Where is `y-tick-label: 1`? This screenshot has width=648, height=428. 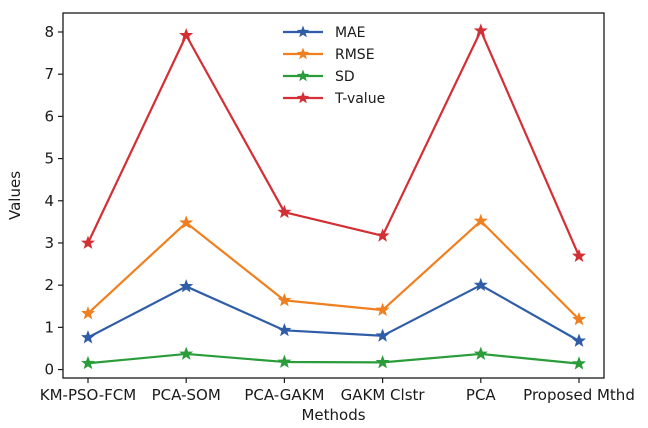
y-tick-label: 1 is located at coordinates (49, 327).